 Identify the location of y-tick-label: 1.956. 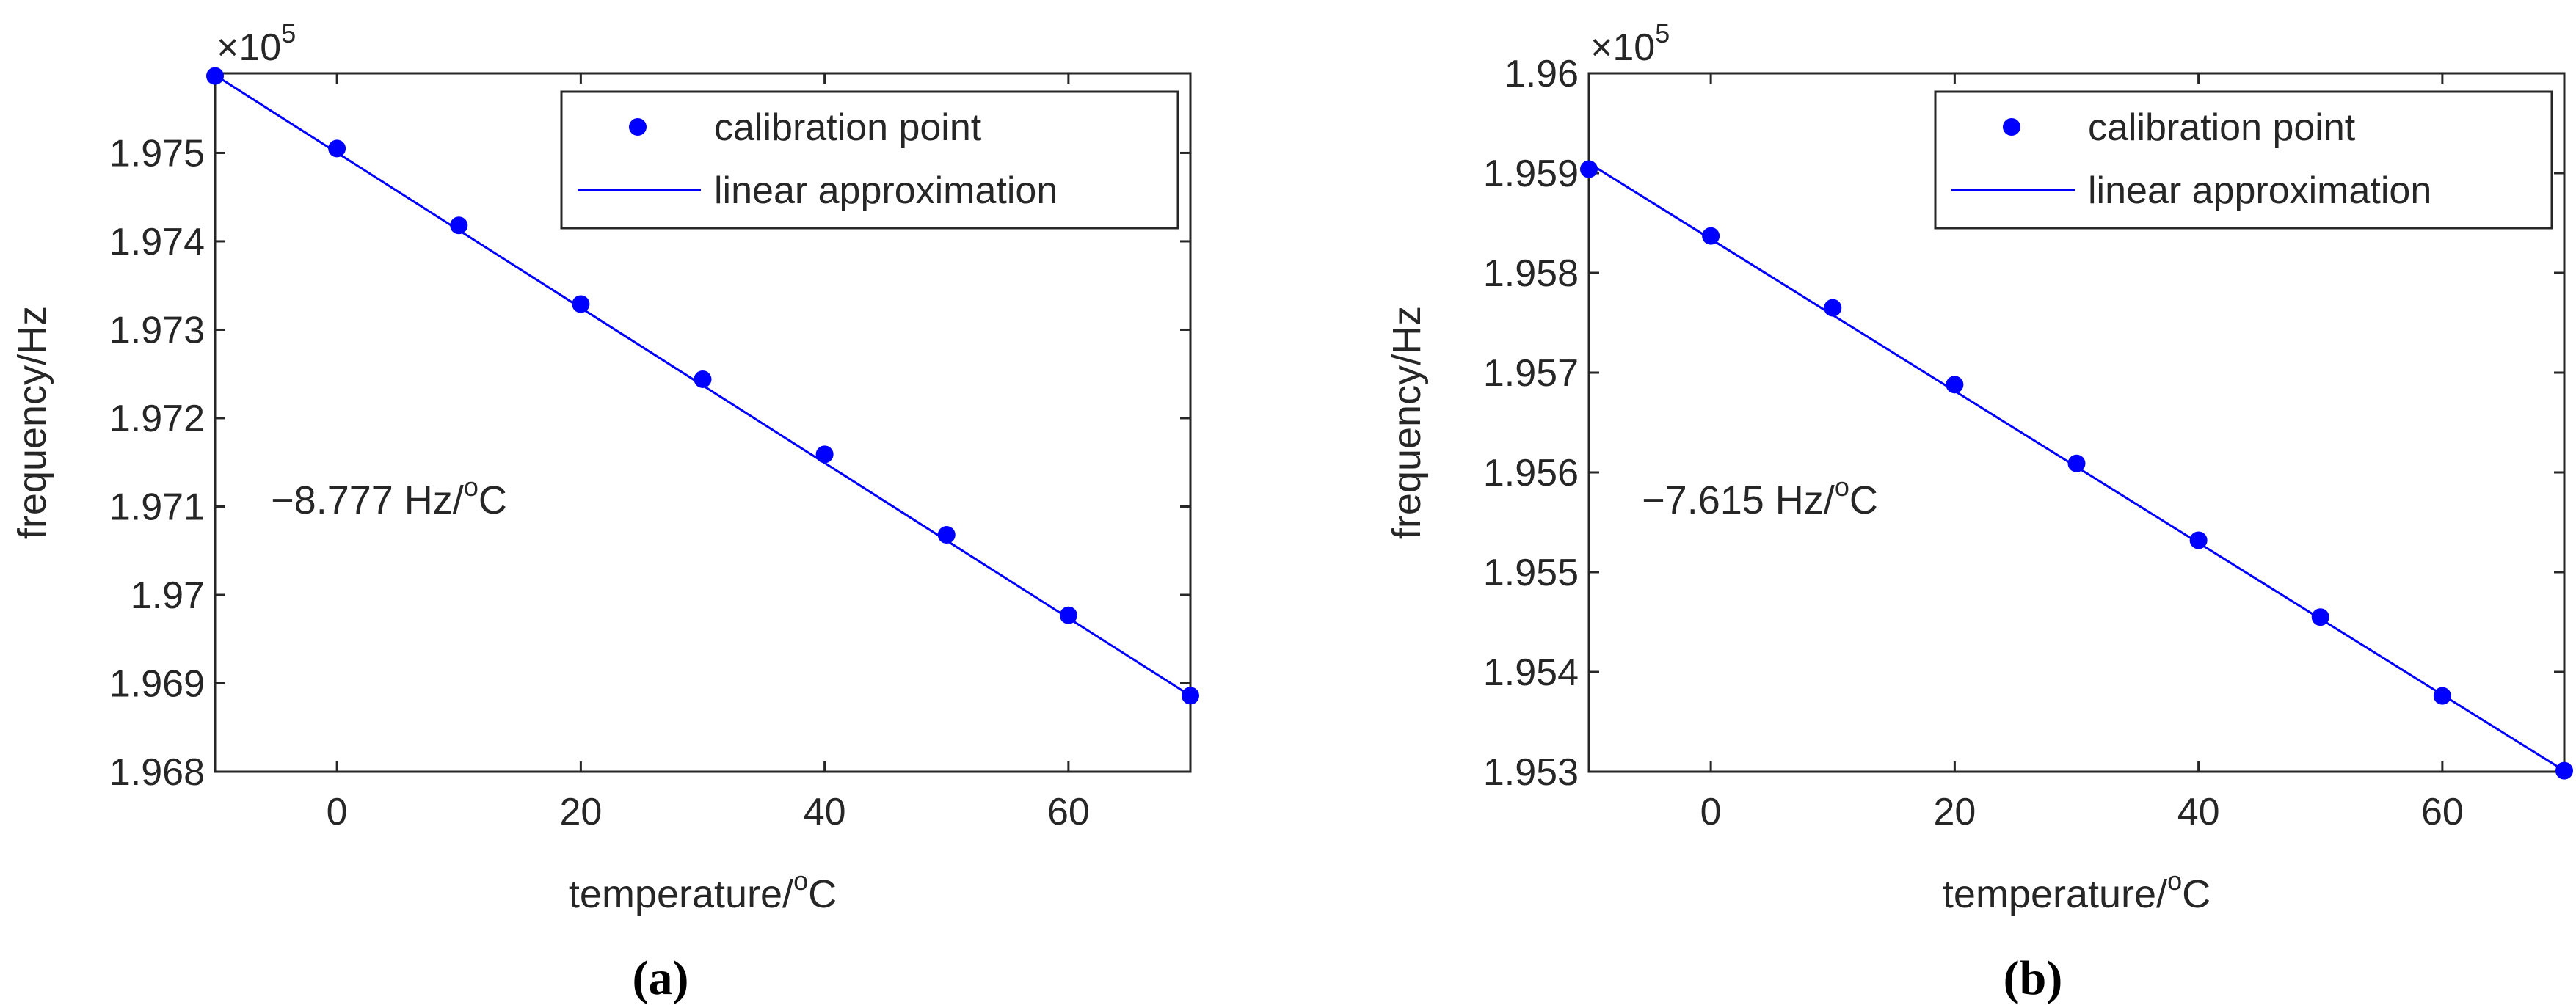
(1531, 473).